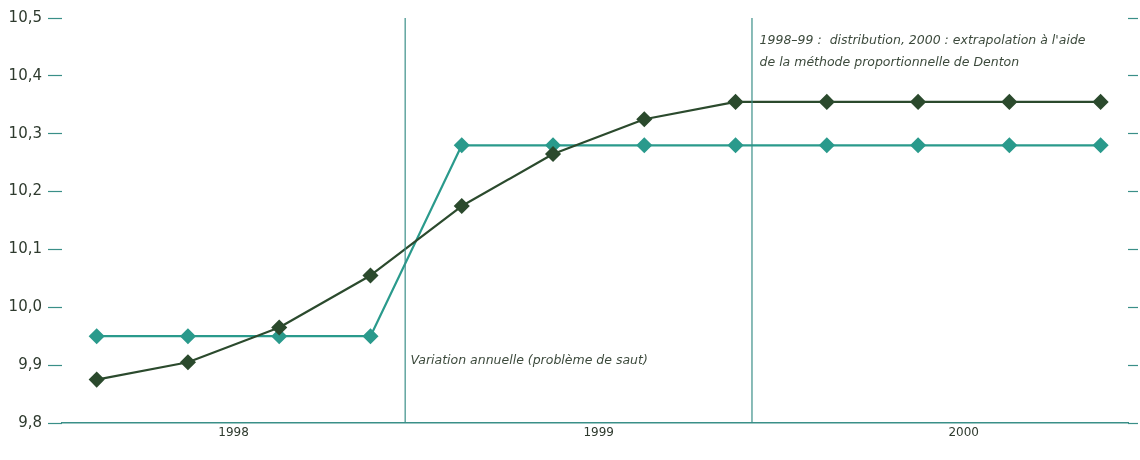  Describe the element at coordinates (598, 432) in the screenshot. I see `x-tick-label: 1999` at that location.